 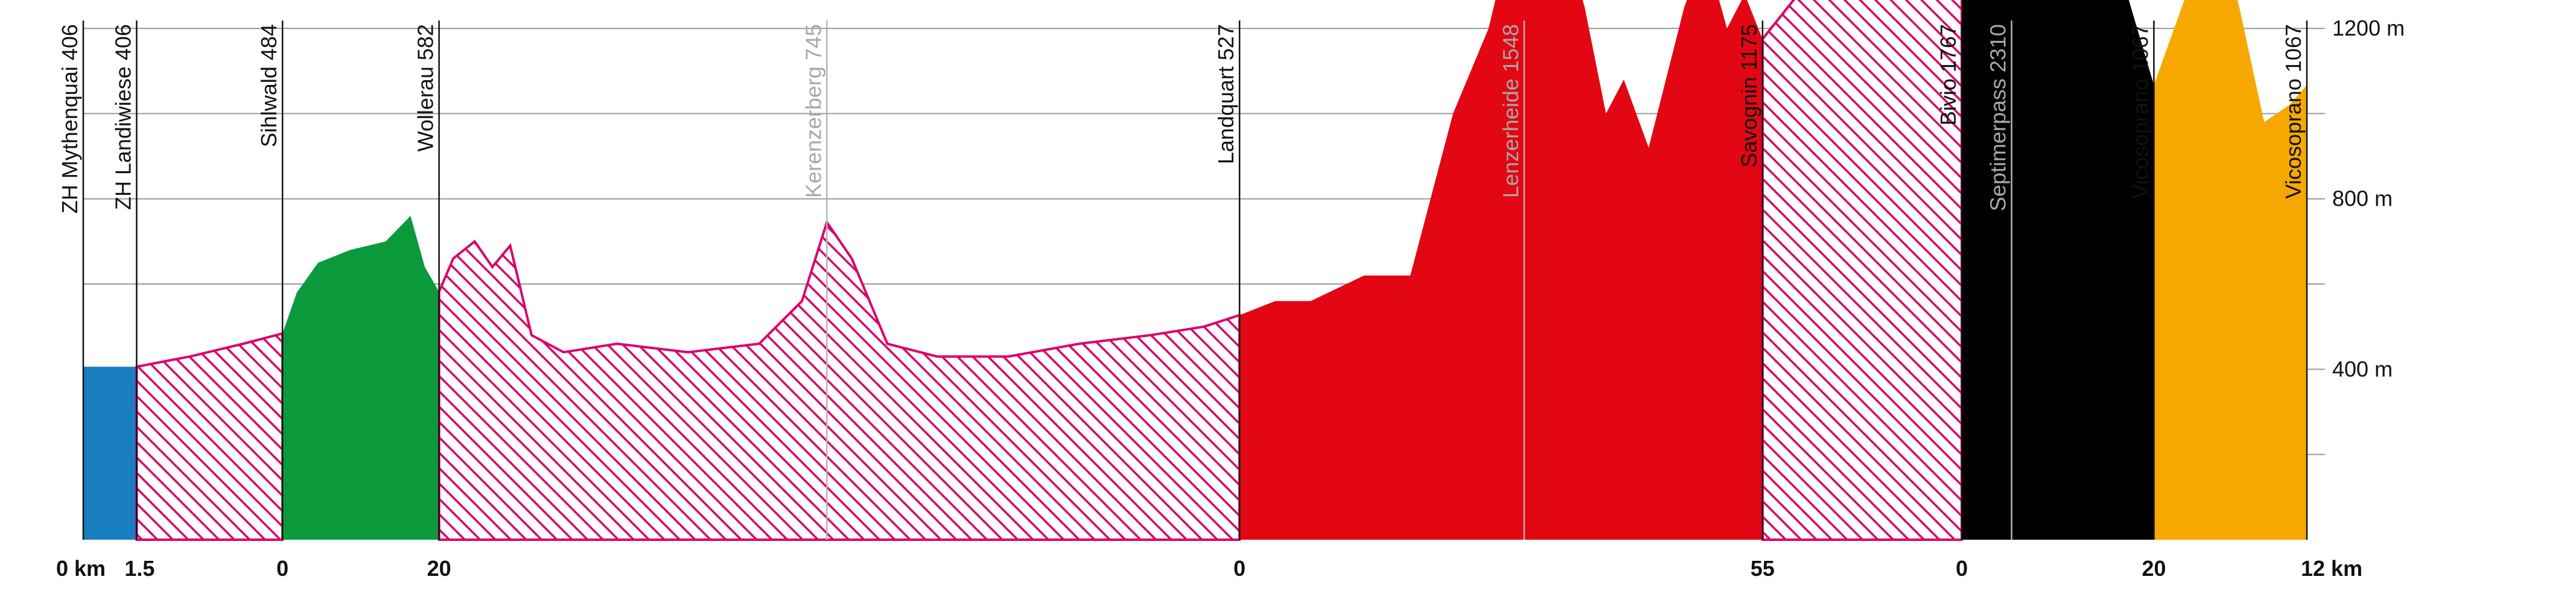 I want to click on station-label: Bivio 1767, so click(x=1948, y=74).